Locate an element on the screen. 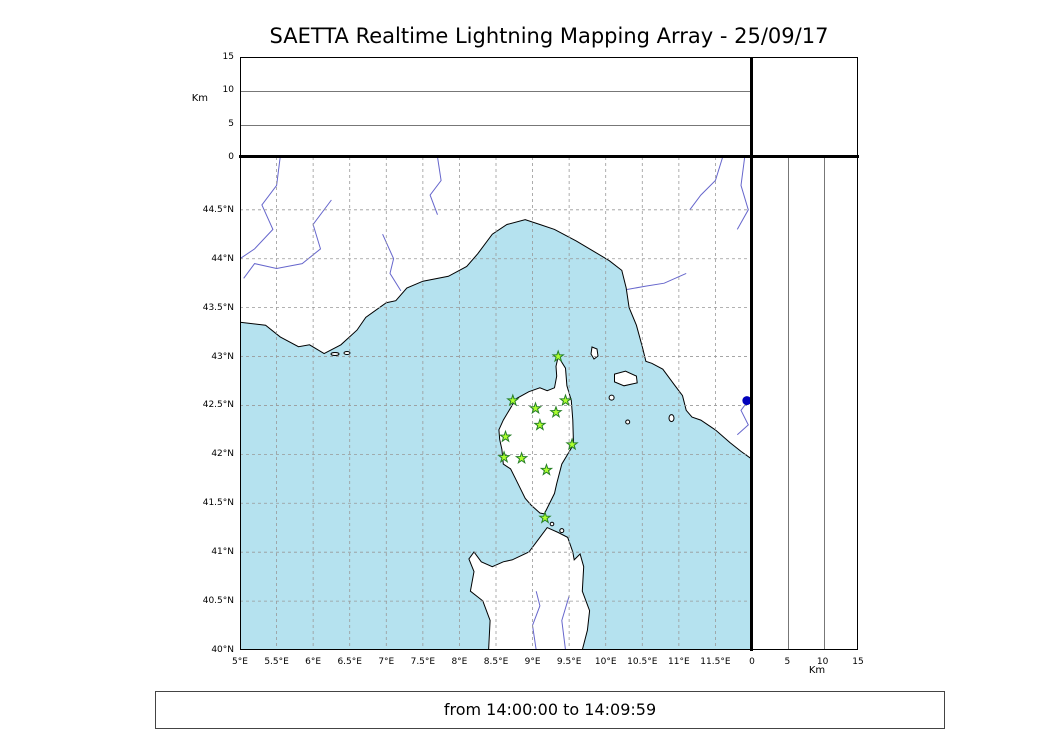  alt-km-tick-label: 0 is located at coordinates (752, 662).